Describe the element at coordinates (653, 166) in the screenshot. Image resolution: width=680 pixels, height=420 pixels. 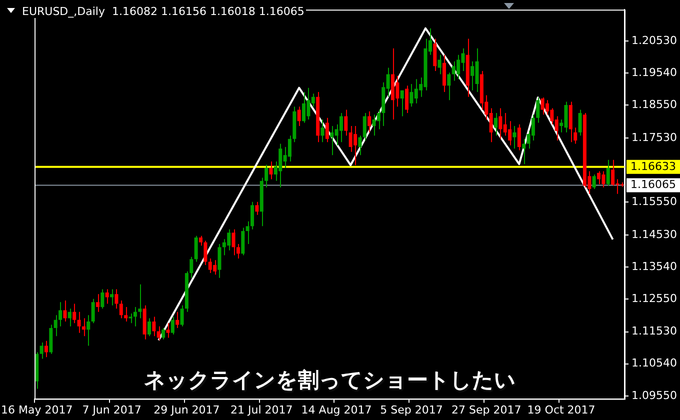
I see `ref-line-label: 1.16633` at that location.